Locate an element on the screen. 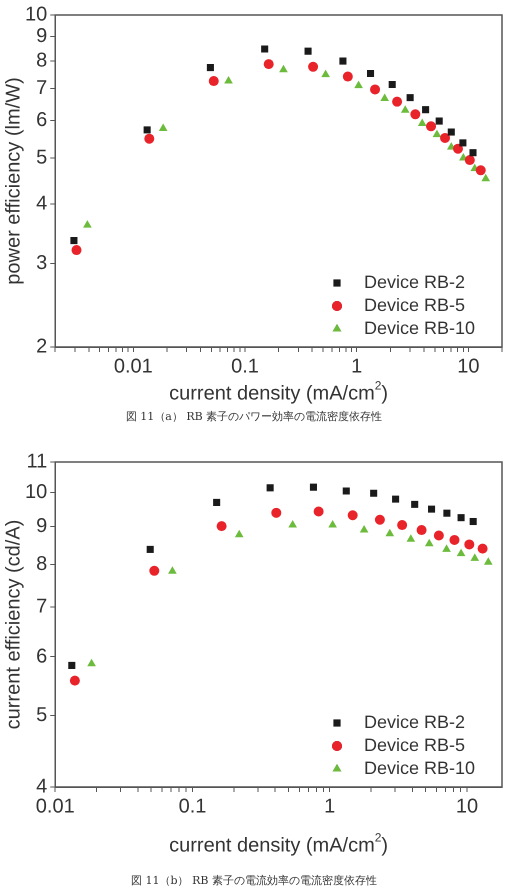 Image resolution: width=508 pixels, height=891 pixels. caption: 図 11（b） RB 素子の電流効率の電流密度依存性 is located at coordinates (254, 881).